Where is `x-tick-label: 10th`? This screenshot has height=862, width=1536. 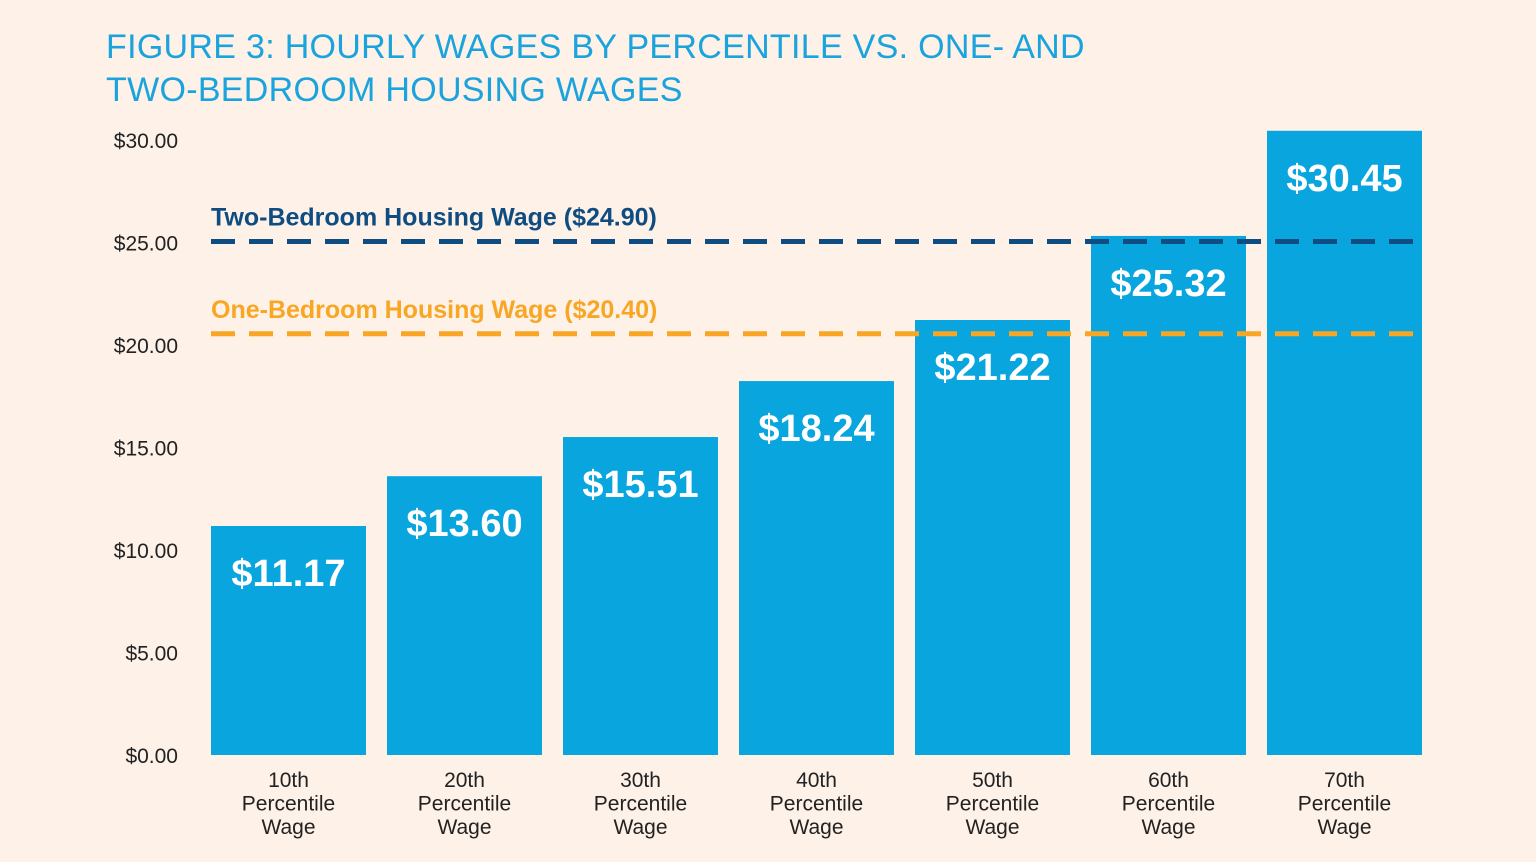
x-tick-label: 10th is located at coordinates (288, 780).